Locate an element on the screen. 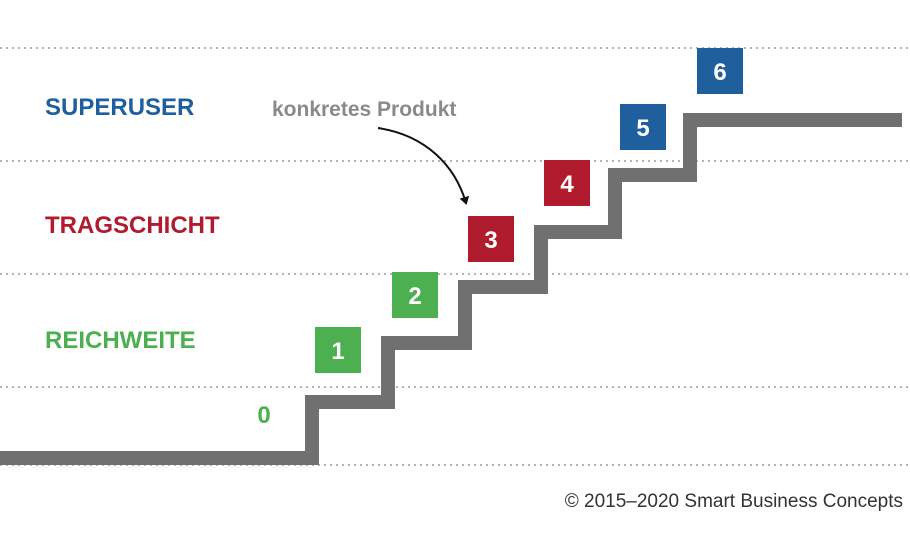 This screenshot has width=910, height=534. step-number-3: 3 is located at coordinates (490, 240).